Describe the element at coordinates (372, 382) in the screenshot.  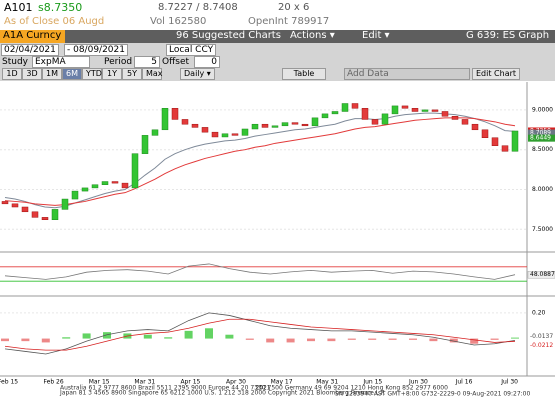
I see `x-tick-label: Jun 15` at that location.